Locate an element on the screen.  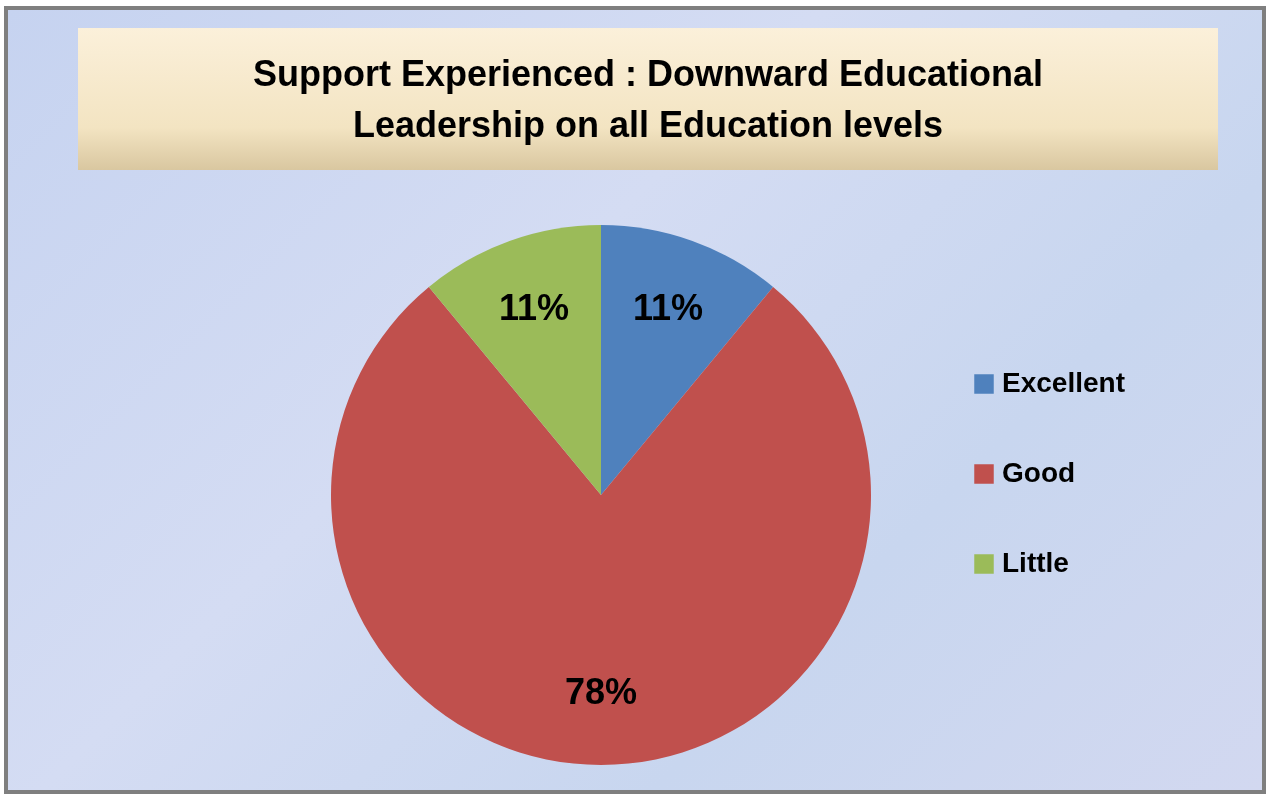
legend-label: Good is located at coordinates (1039, 472).